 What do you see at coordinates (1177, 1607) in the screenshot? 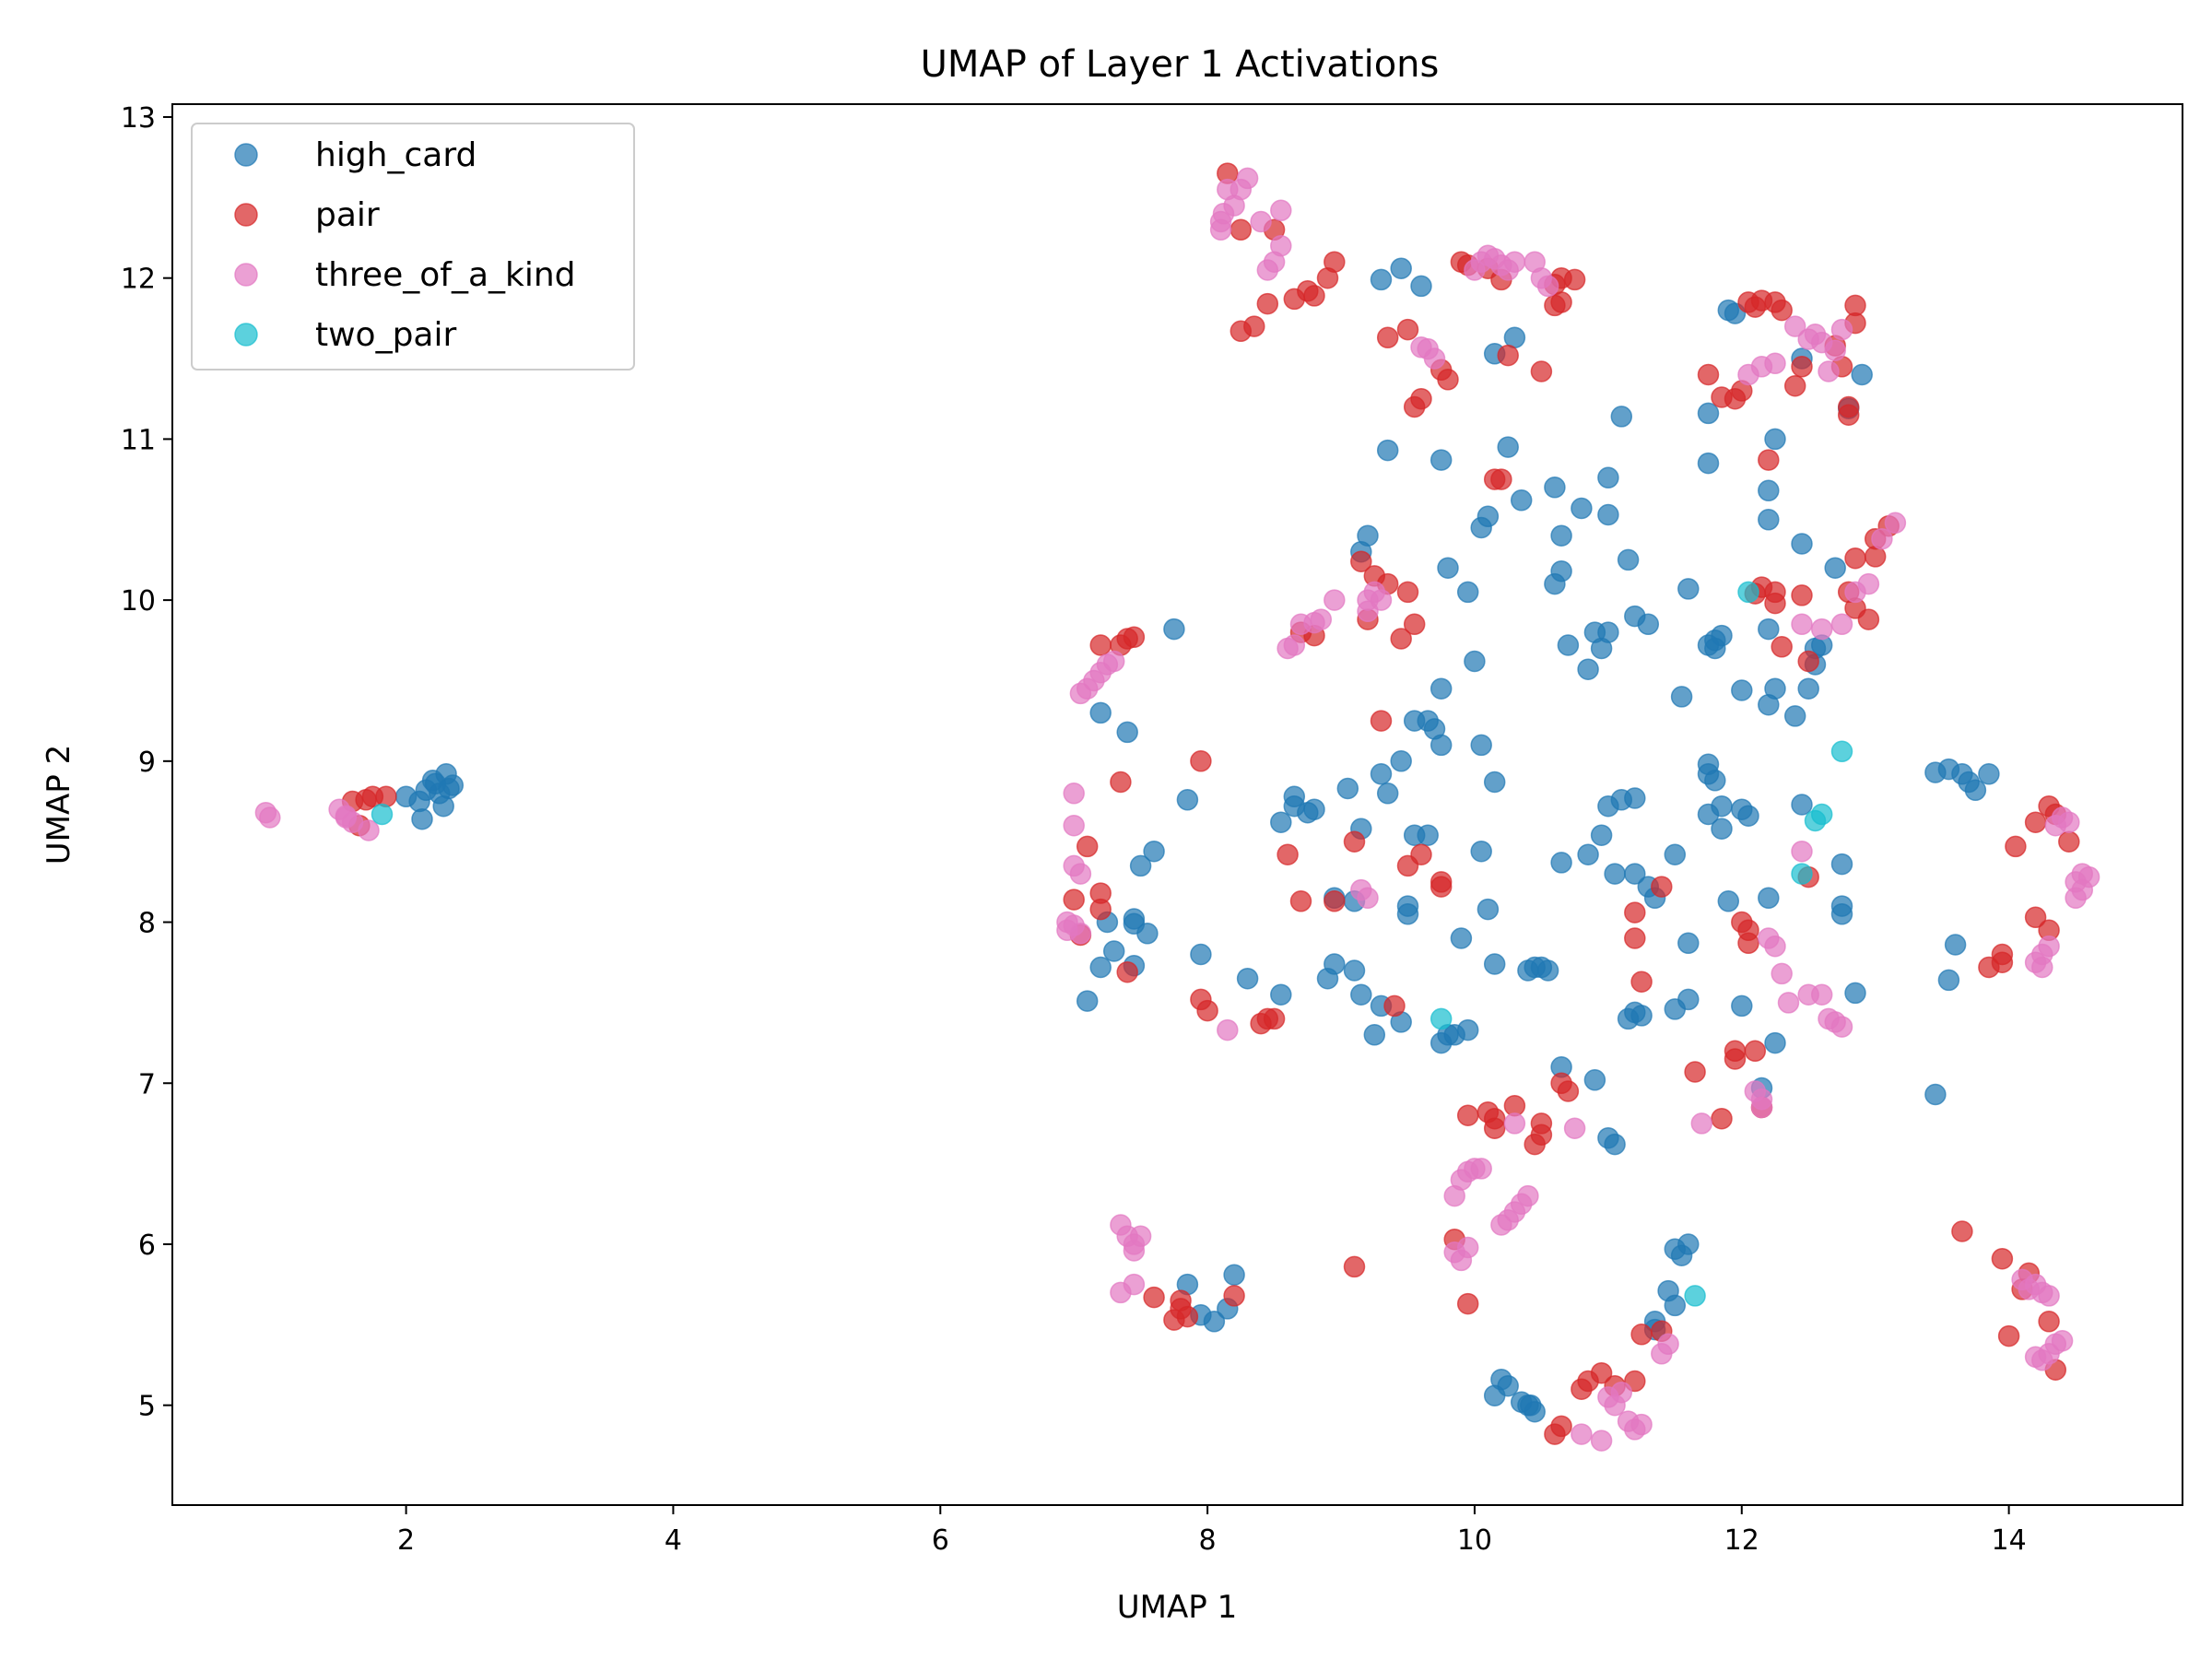
I see `x-axis-label: UMAP 1` at bounding box center [1177, 1607].